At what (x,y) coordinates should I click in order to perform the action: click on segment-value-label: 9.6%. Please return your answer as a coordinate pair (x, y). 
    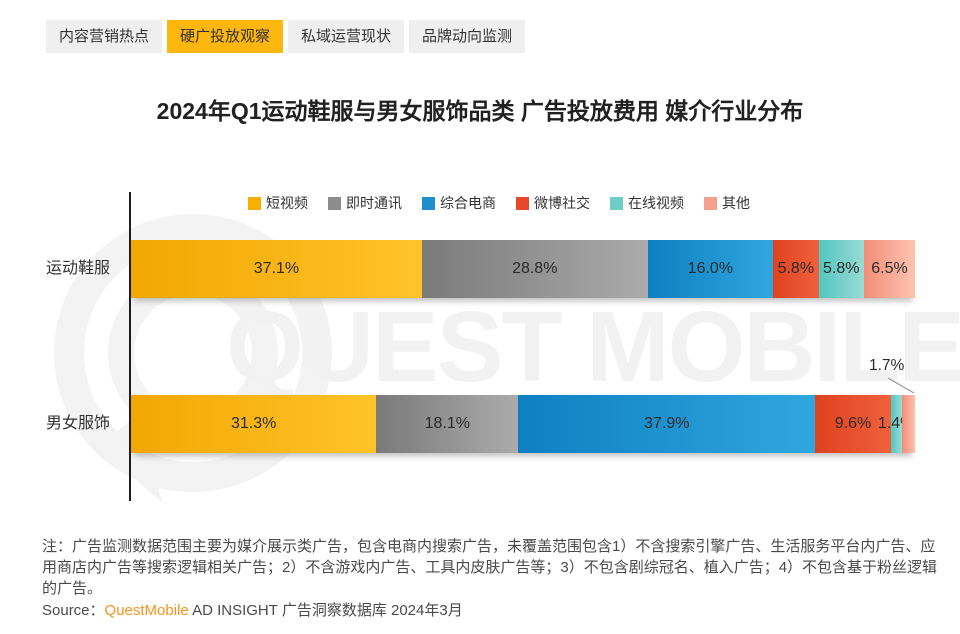
    Looking at the image, I should click on (853, 423).